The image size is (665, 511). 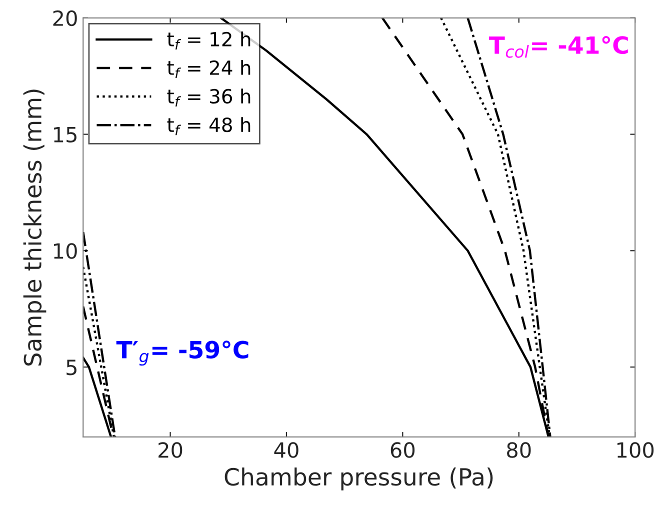 What do you see at coordinates (402, 450) in the screenshot?
I see `x-tick-label: 60` at bounding box center [402, 450].